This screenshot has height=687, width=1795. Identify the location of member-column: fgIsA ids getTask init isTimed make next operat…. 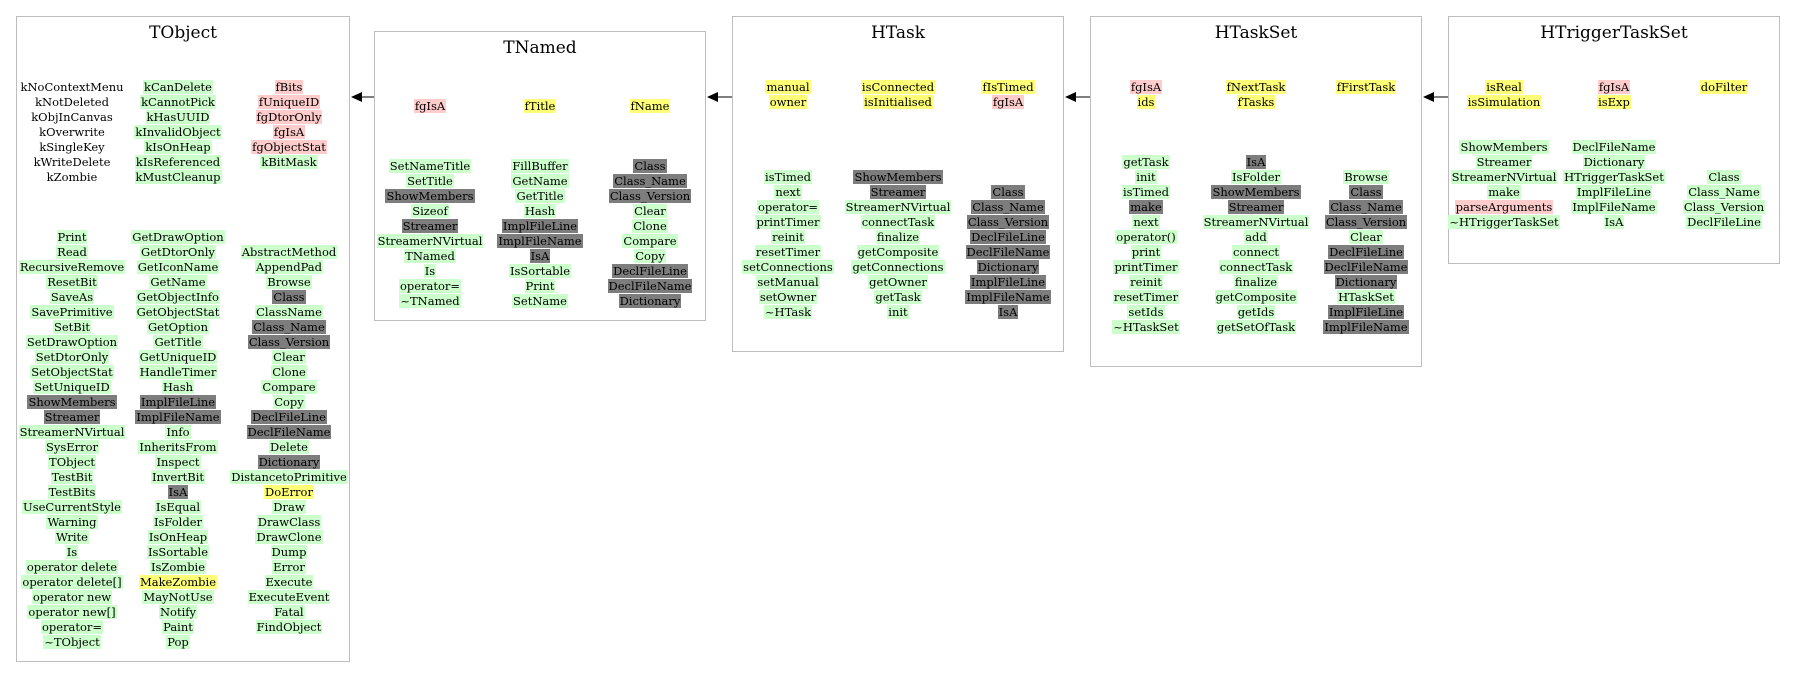
(1146, 207).